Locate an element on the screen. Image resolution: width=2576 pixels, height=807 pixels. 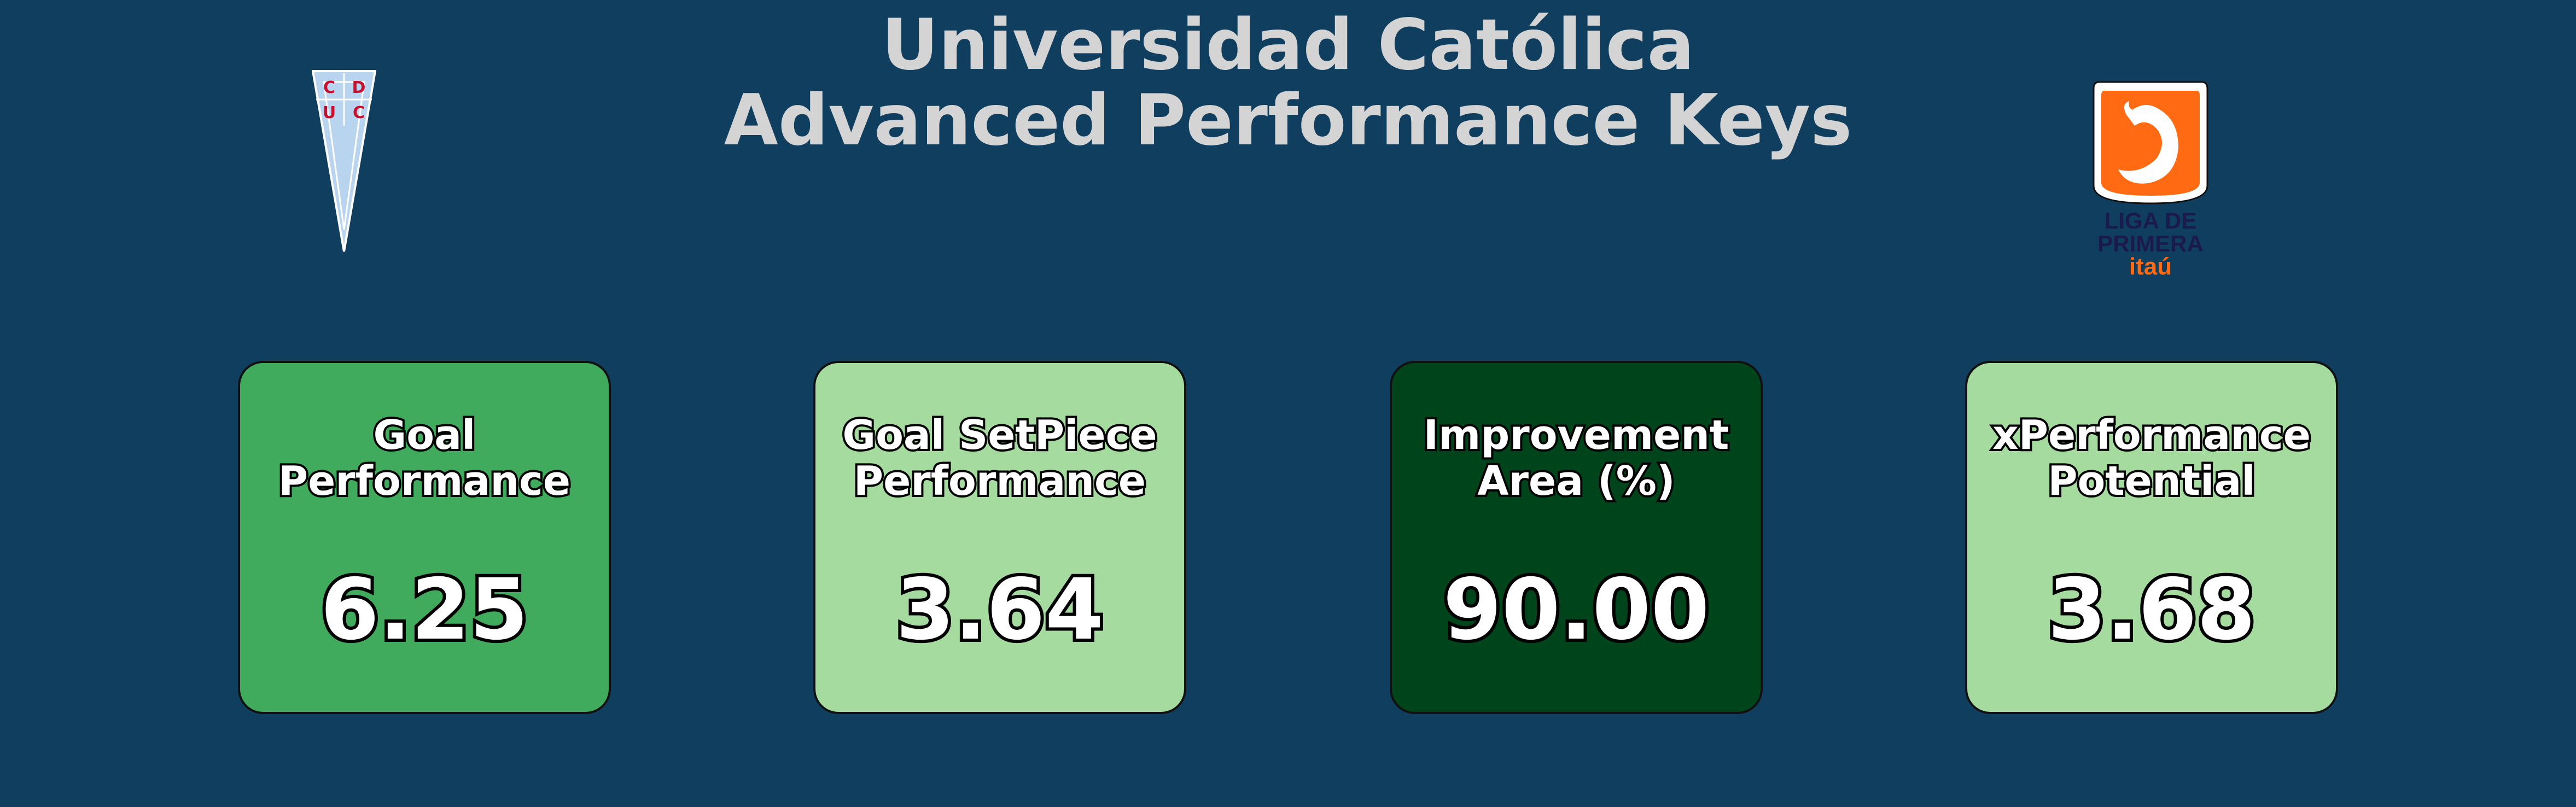
metric-card-goal-setpiece-performance: Goal SetPiece Performance 3.64 is located at coordinates (999, 537).